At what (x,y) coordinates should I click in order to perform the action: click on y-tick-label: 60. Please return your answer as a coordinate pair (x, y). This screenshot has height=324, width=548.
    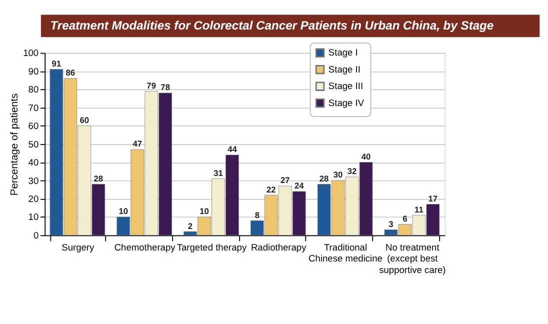
    Looking at the image, I should click on (33, 126).